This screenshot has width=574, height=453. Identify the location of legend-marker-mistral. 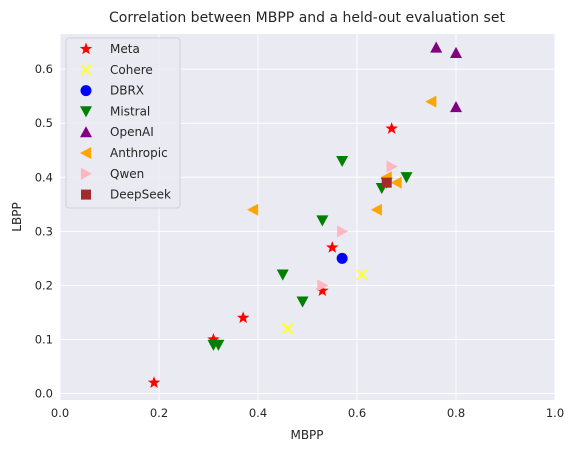
(86, 112).